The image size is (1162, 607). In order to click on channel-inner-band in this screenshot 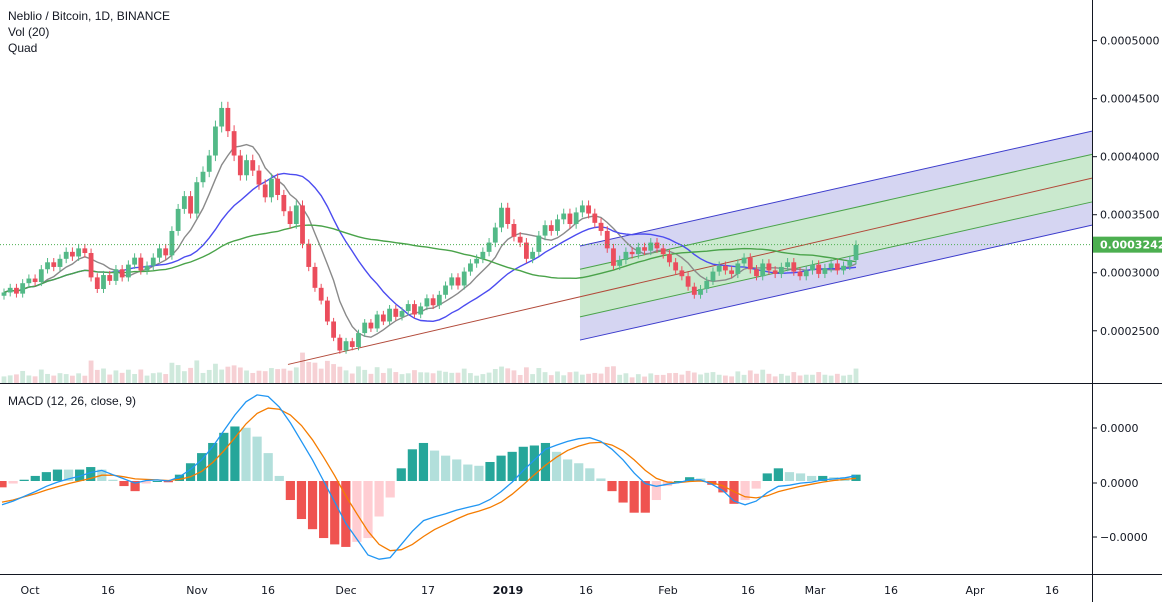, I will do `click(836, 235)`.